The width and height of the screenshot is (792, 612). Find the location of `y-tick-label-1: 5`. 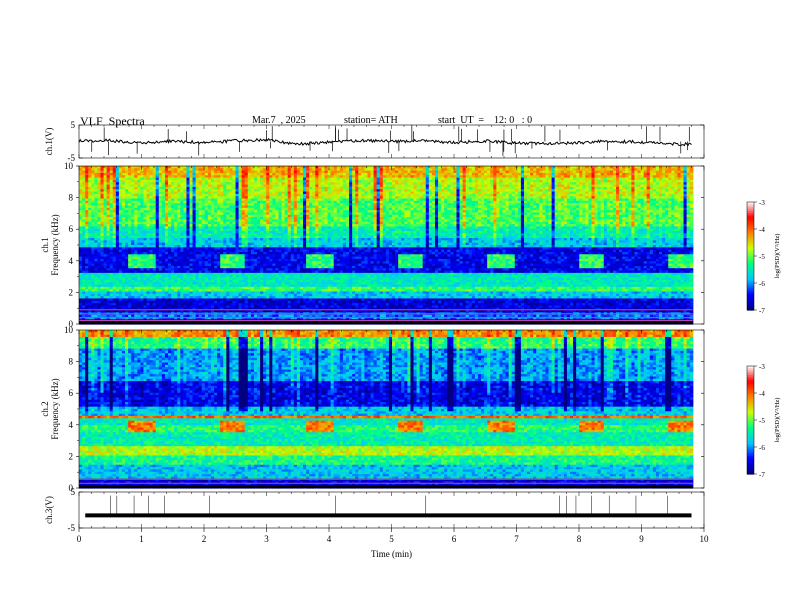

y-tick-label-1: 5 is located at coordinates (73, 125).